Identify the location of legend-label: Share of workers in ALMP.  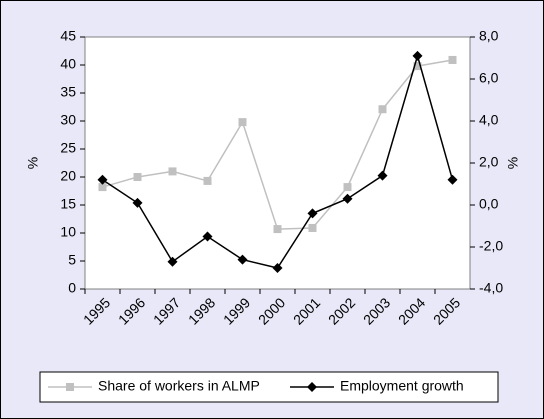
(179, 386).